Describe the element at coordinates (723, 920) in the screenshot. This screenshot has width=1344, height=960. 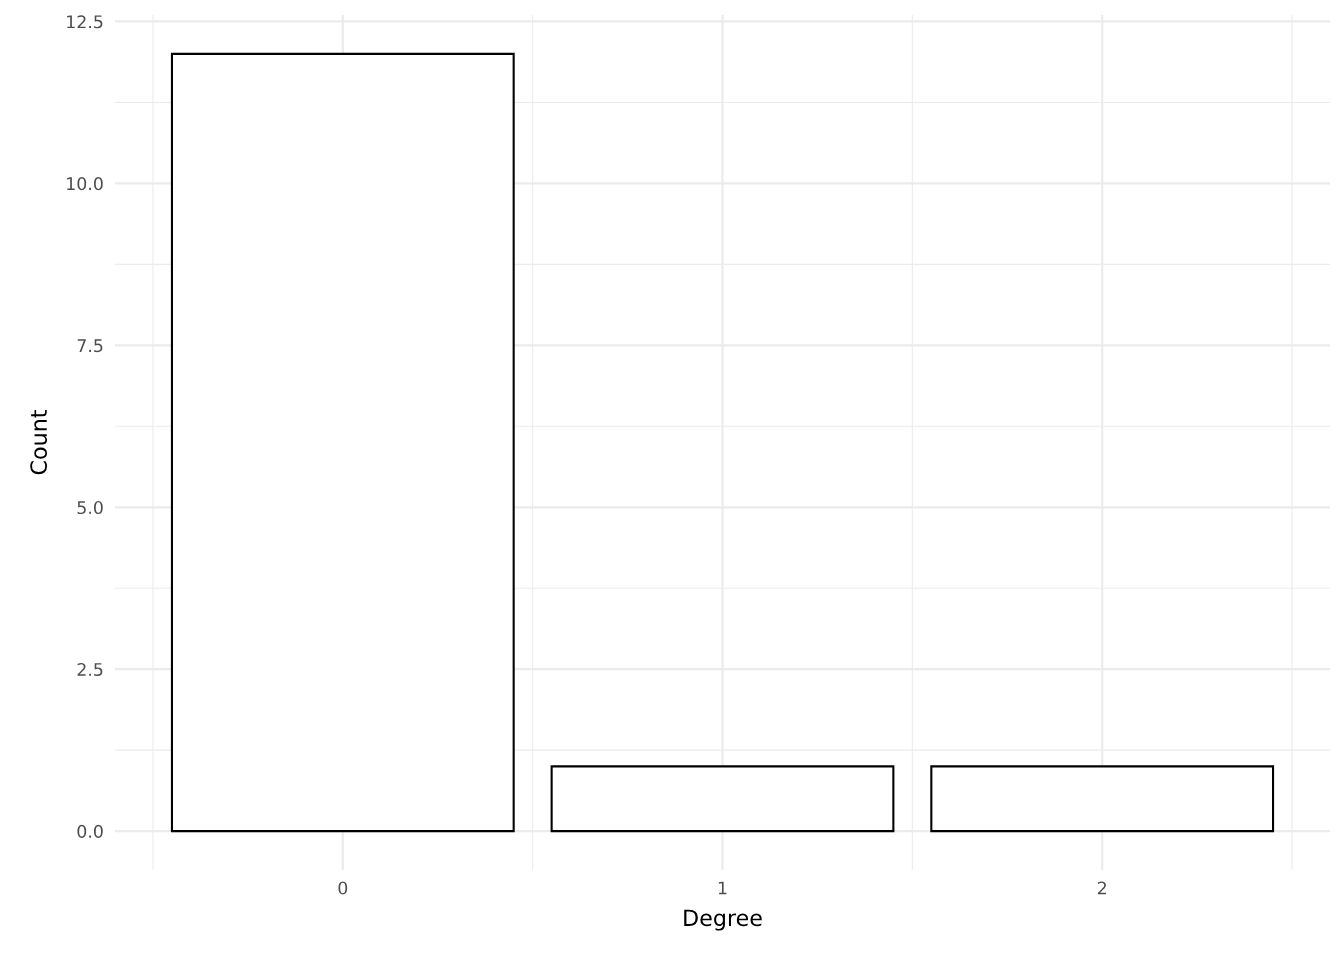
I see `x-axis-title: Degree` at that location.